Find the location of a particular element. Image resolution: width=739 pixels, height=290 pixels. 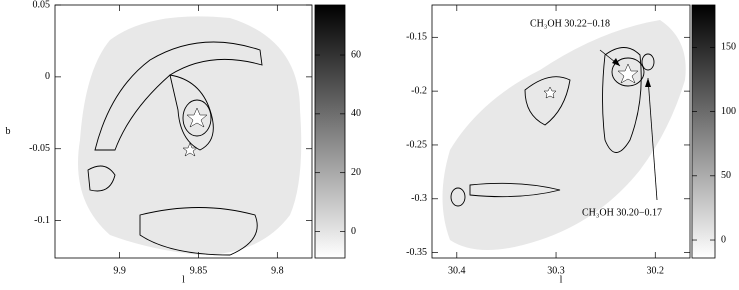

x-tick-label: 9.8 is located at coordinates (277, 270).